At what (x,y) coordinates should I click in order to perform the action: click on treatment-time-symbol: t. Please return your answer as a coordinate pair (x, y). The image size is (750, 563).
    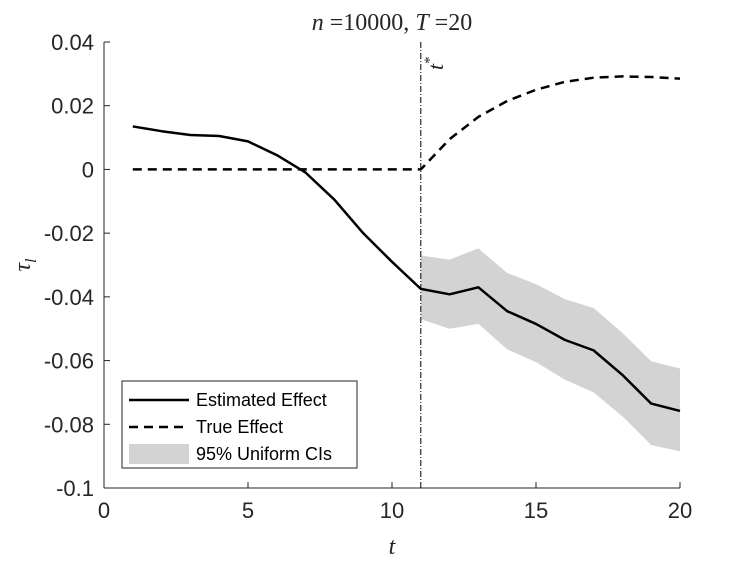
    Looking at the image, I should click on (435, 66).